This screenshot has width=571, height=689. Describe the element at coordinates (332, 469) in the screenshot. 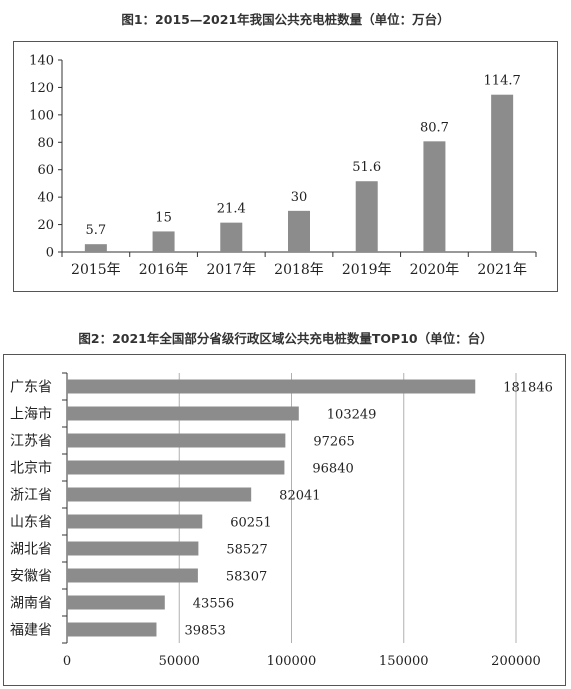

I see `chart2-data-label: 96840` at that location.